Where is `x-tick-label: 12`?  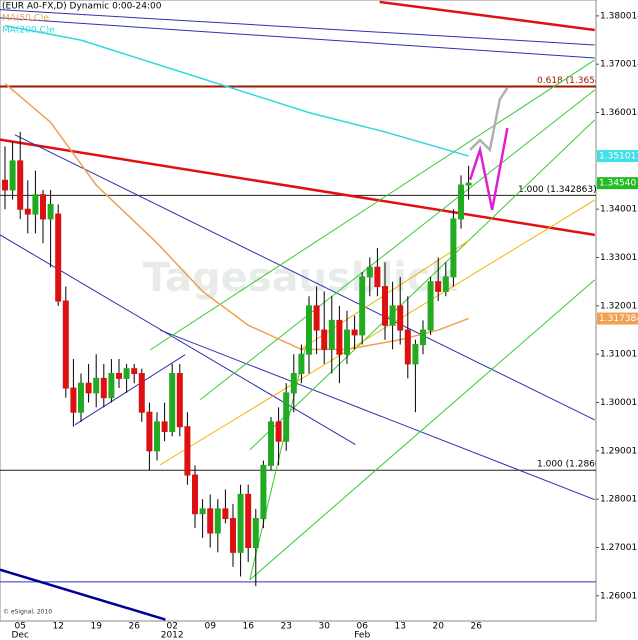
x-tick-label: 12 is located at coordinates (57, 627).